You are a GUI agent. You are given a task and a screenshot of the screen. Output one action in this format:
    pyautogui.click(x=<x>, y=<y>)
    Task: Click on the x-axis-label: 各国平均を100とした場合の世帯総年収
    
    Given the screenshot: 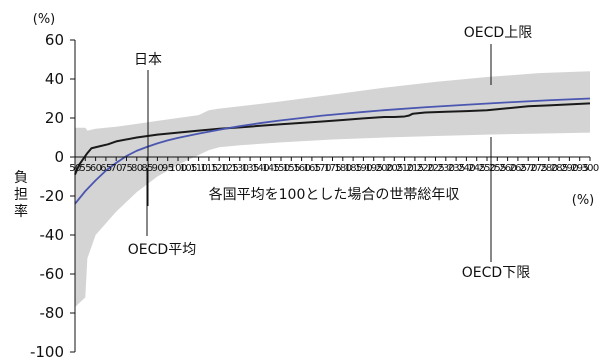 What is the action you would take?
    pyautogui.click(x=334, y=195)
    